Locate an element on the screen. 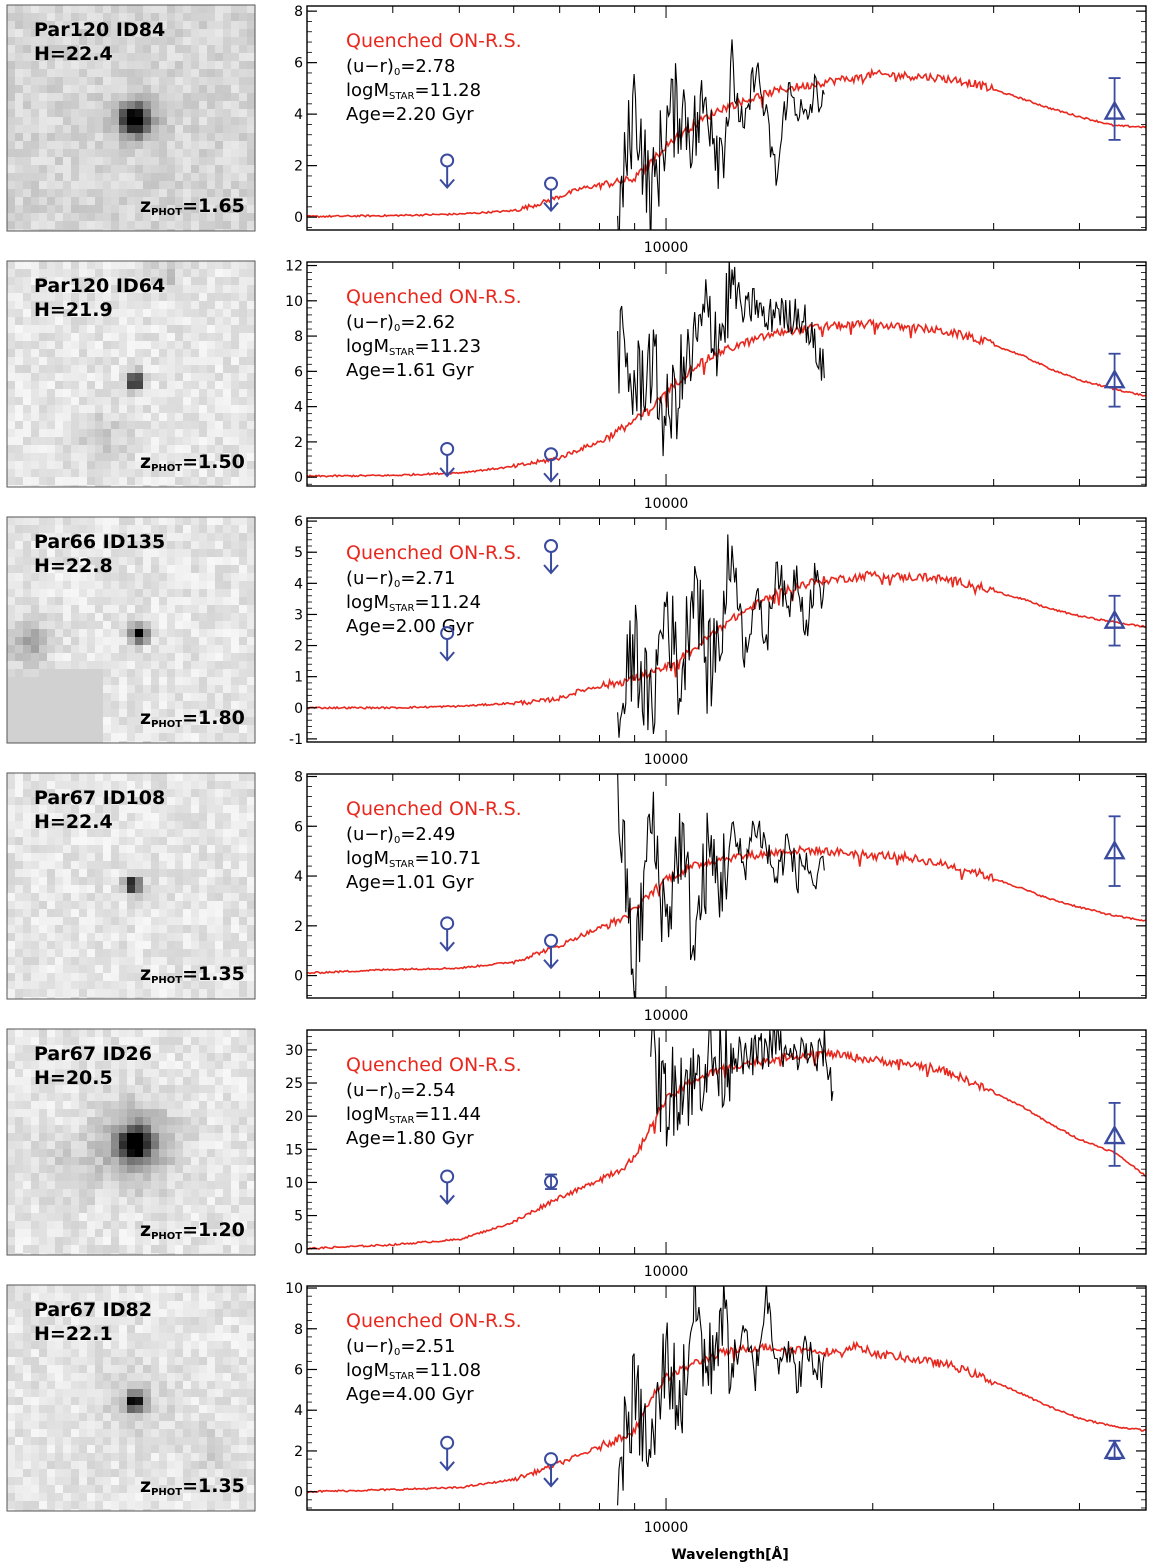 The width and height of the screenshot is (1157, 1564). model-spectrum-line is located at coordinates (726, 909).